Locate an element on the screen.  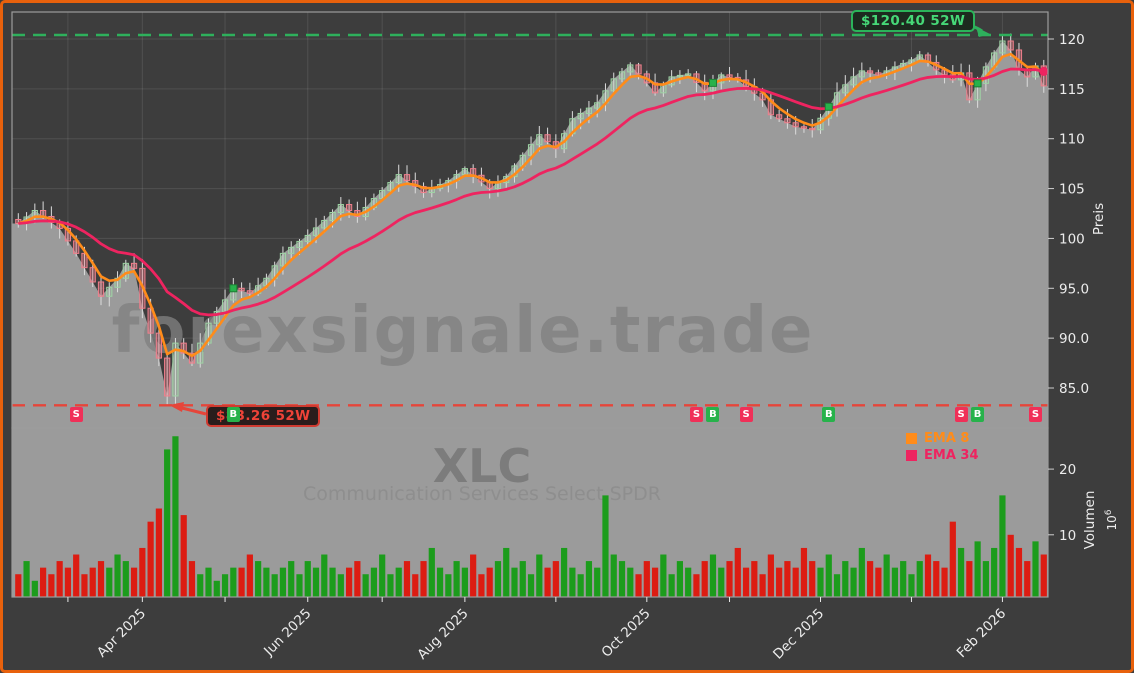
svg-text: Oct 2025 is located at coordinates (625, 633).